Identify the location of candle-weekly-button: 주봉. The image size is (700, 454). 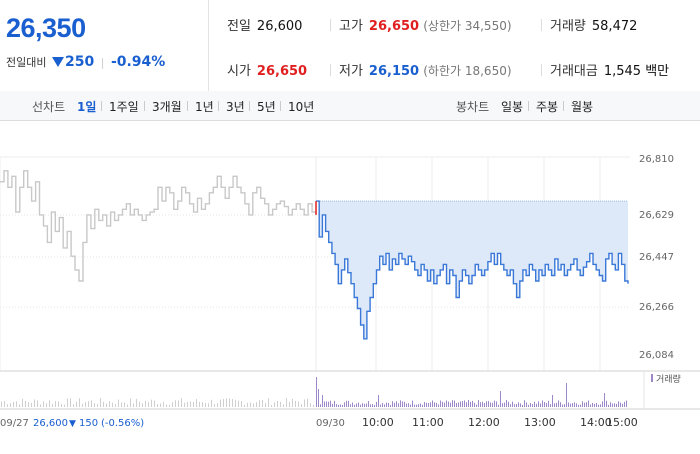
(547, 107).